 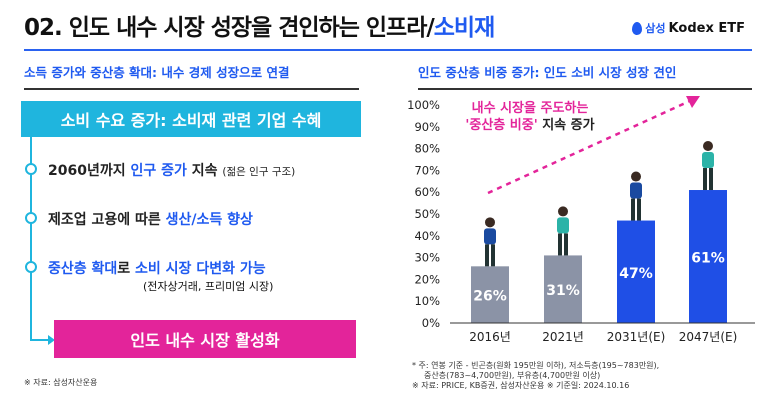 What do you see at coordinates (585, 89) in the screenshot?
I see `right-divider` at bounding box center [585, 89].